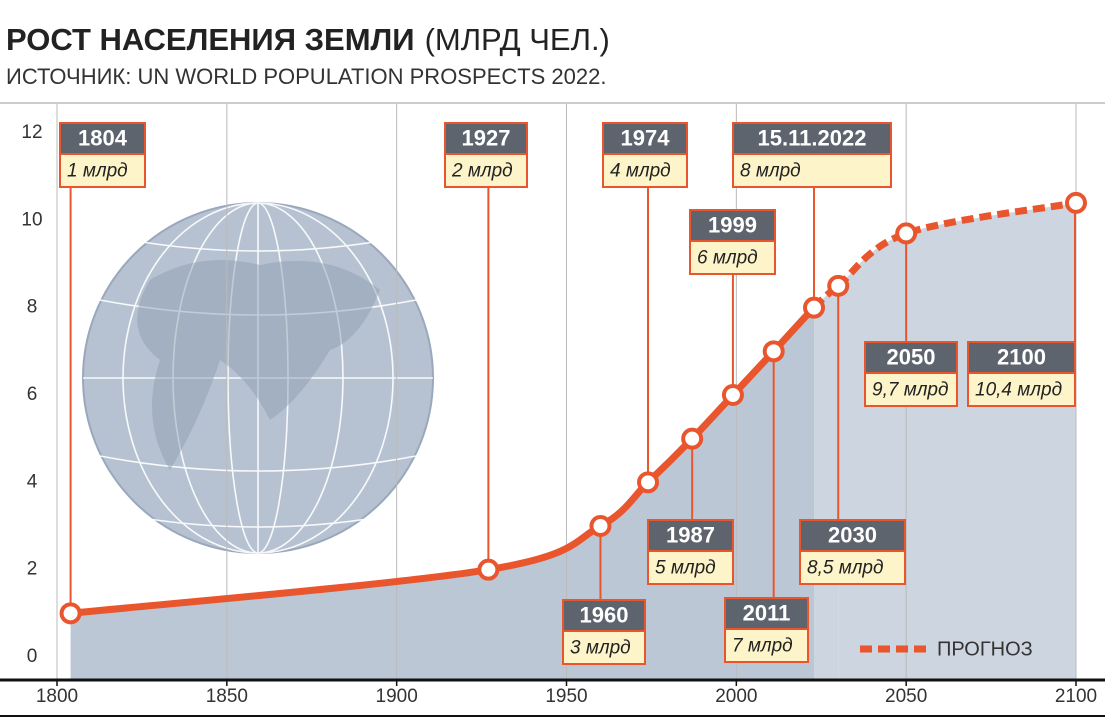 Image resolution: width=1105 pixels, height=720 pixels. What do you see at coordinates (985, 649) in the screenshot?
I see `legend-label: ПРОГНОЗ` at bounding box center [985, 649].